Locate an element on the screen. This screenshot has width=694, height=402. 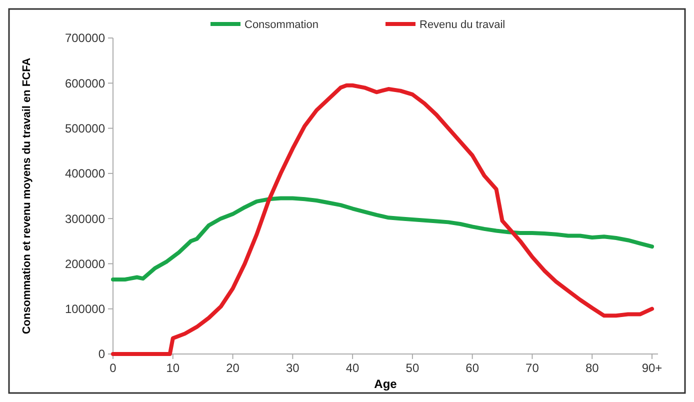
x-tick-label: 30 is located at coordinates (293, 368).